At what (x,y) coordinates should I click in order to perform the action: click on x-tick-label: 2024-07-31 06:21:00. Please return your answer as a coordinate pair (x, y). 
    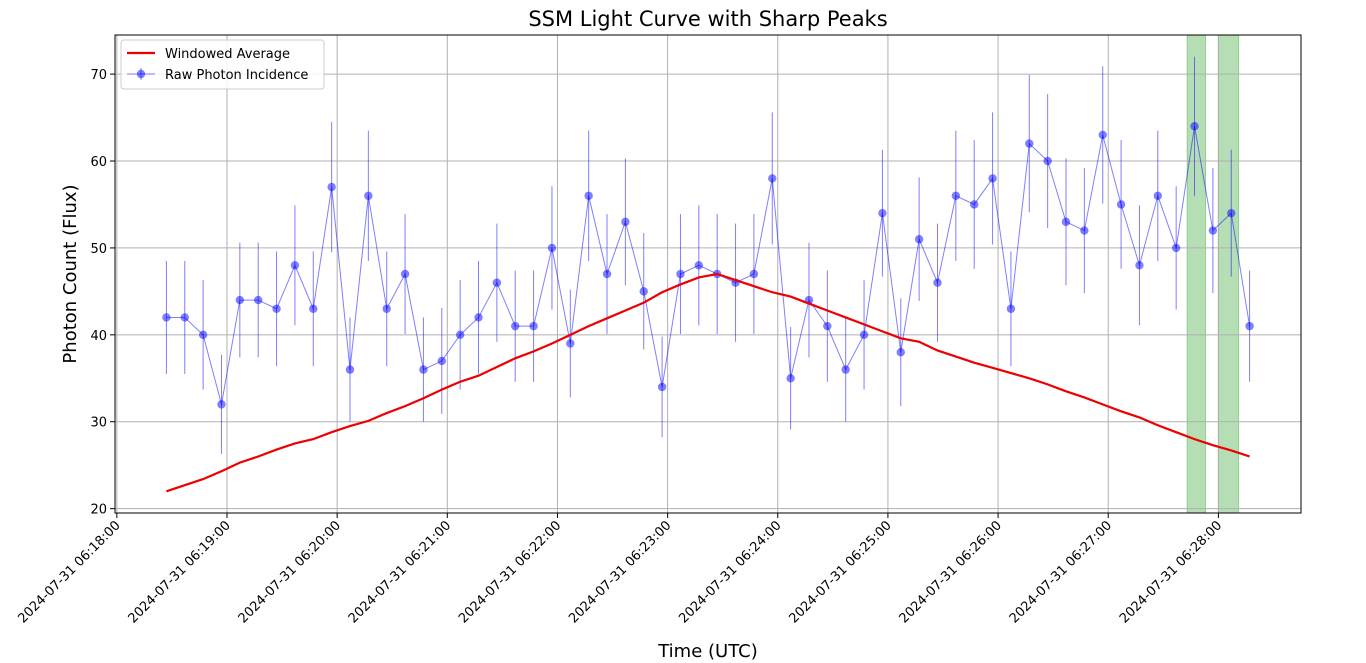
    Looking at the image, I should click on (400, 572).